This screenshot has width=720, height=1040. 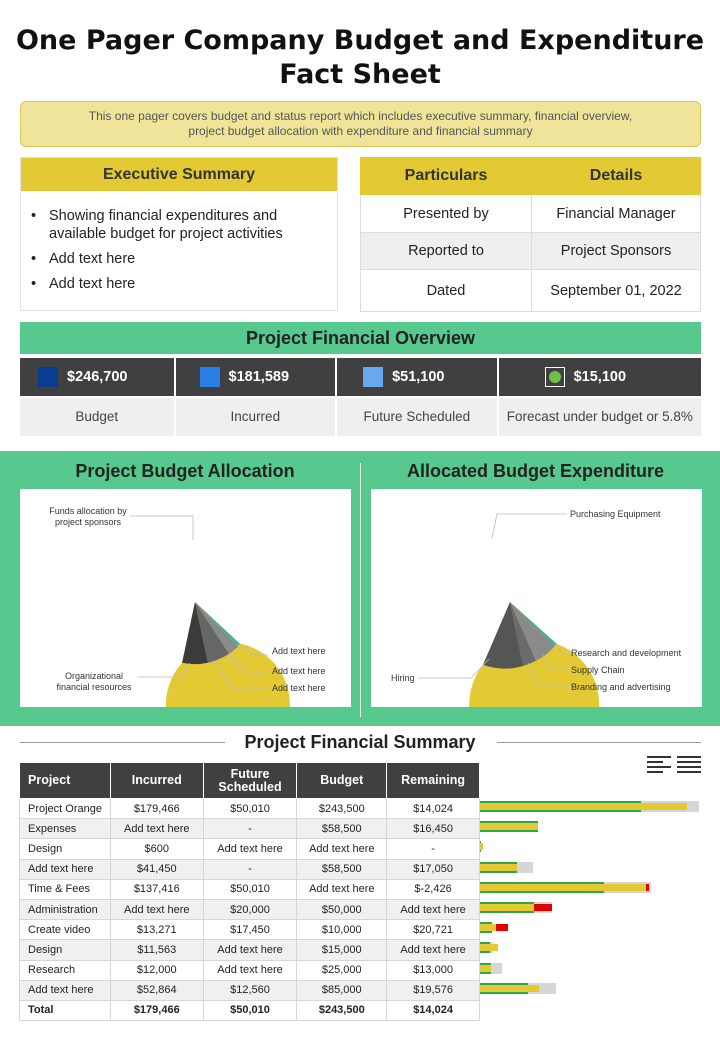 I want to click on overview-label: Future Scheduled, so click(x=417, y=417).